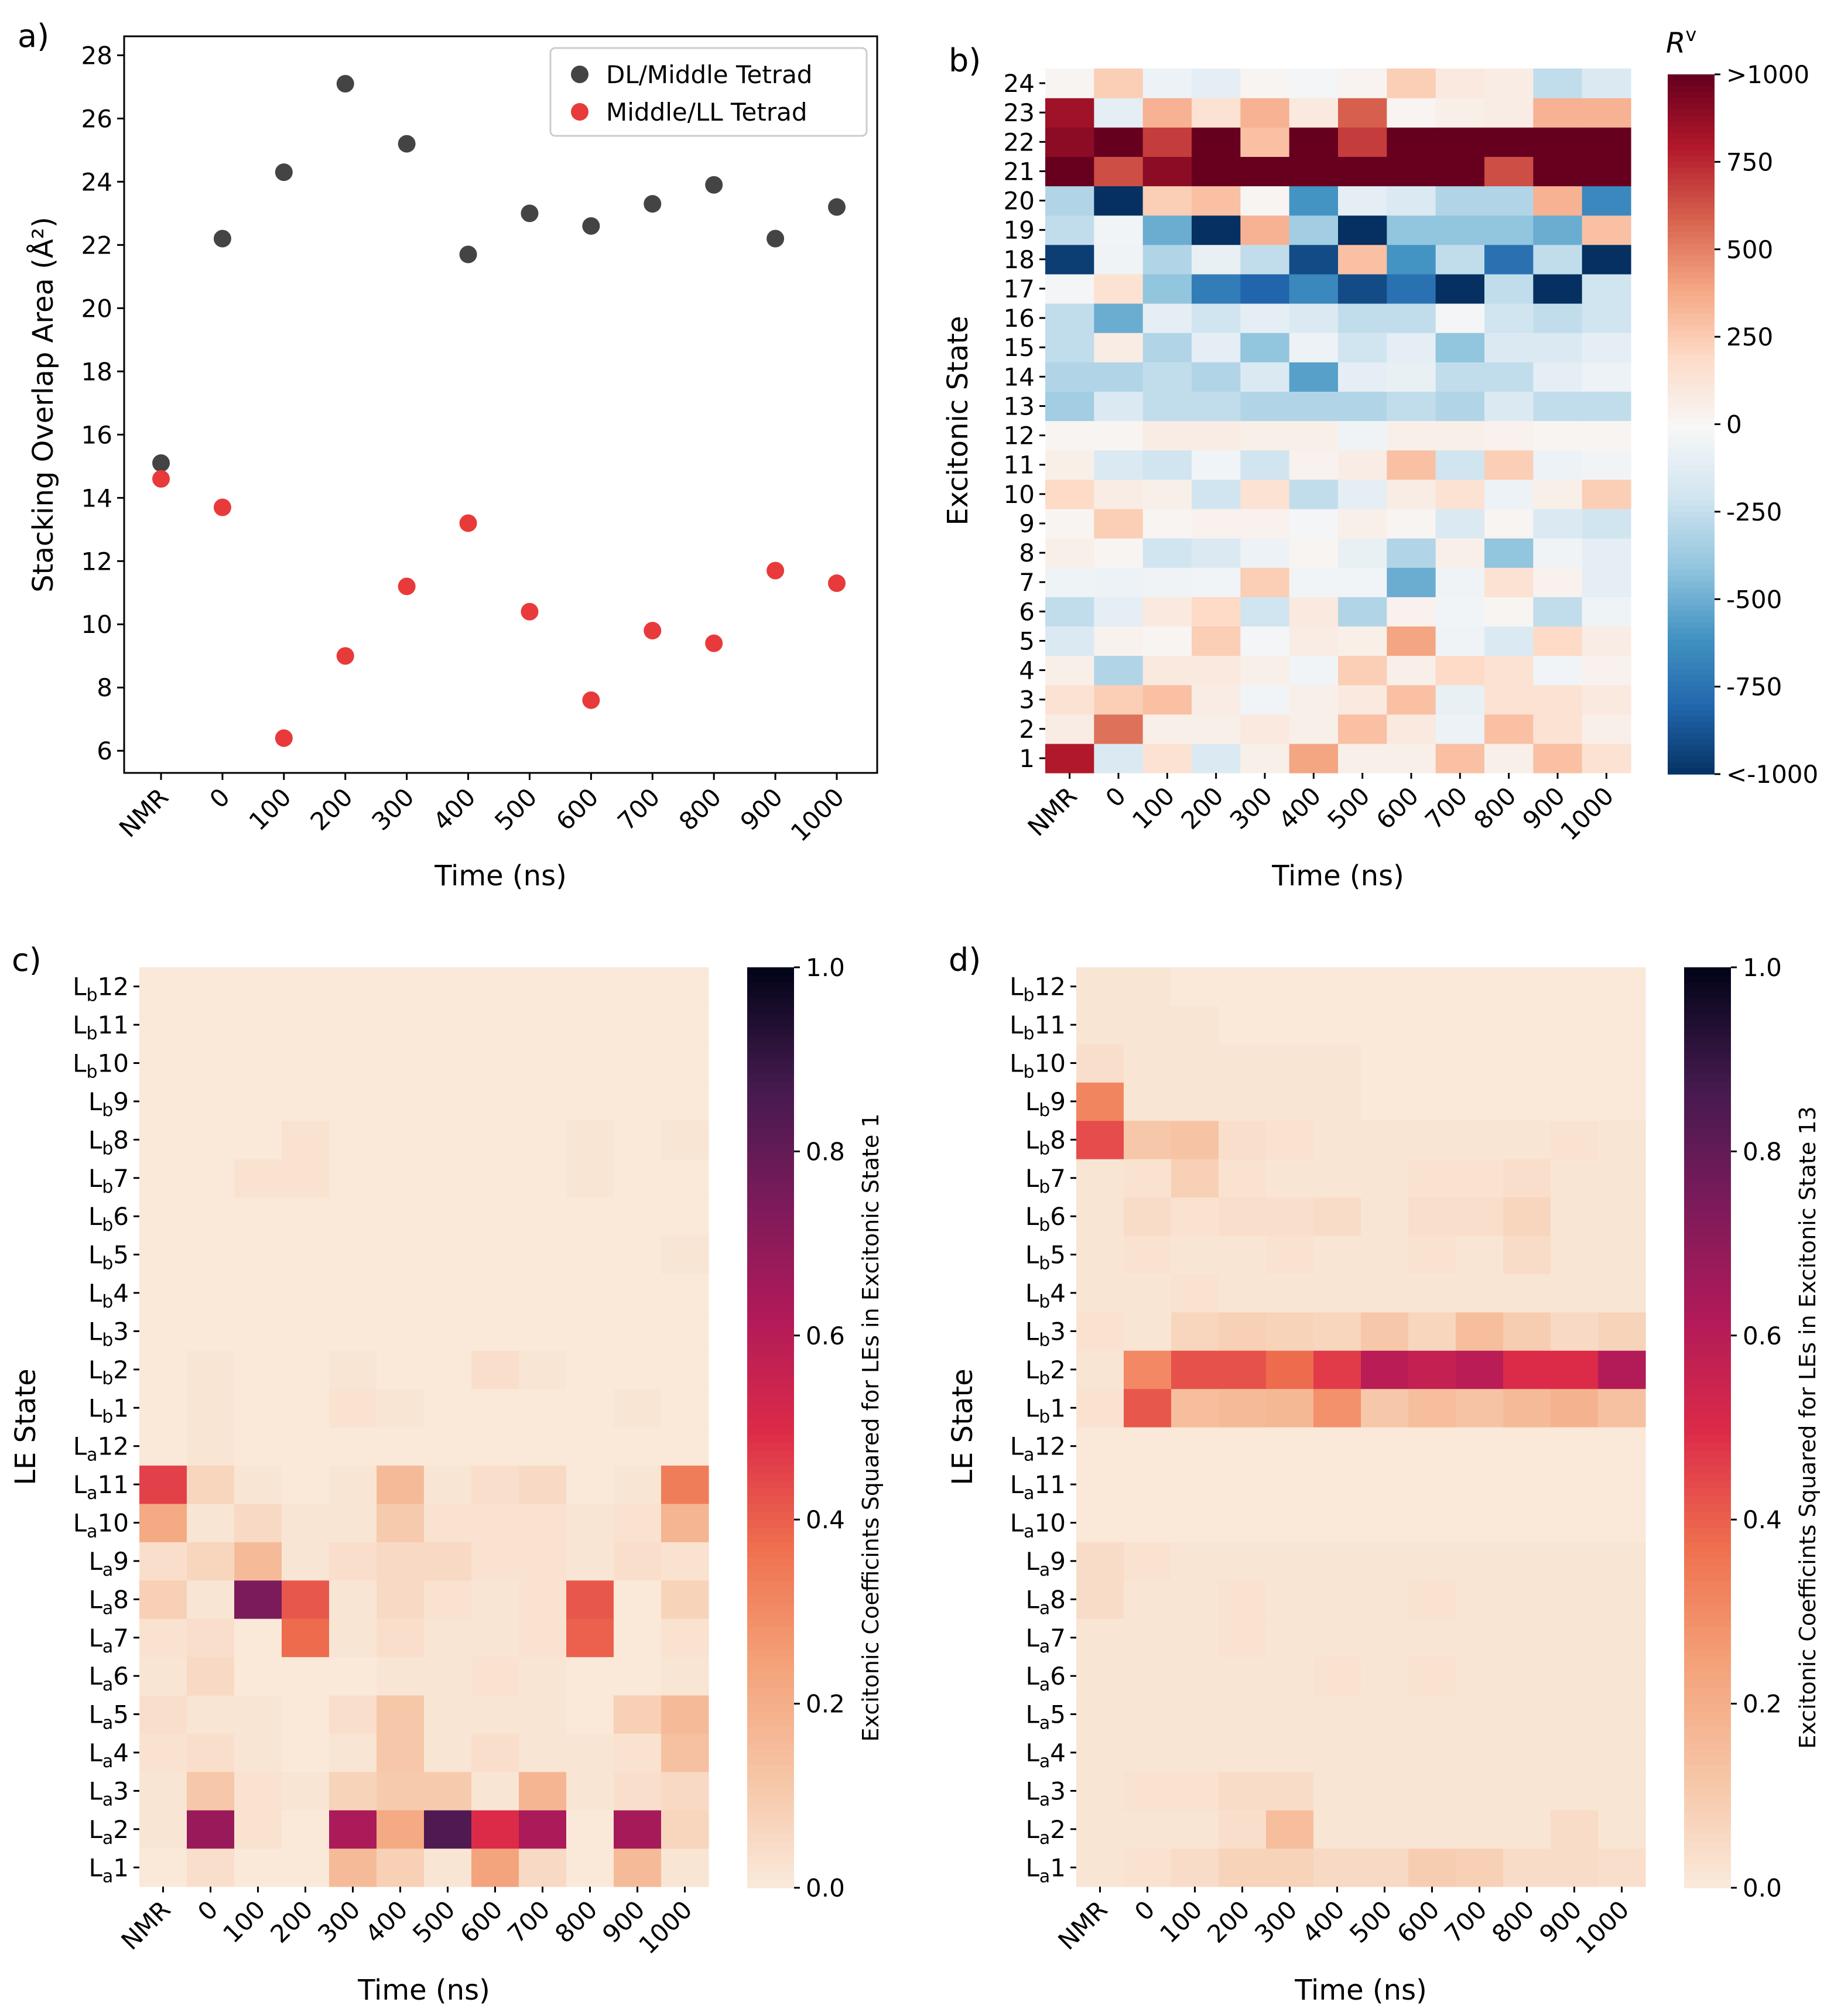  I want to click on y-tick-label: 4, so click(1027, 670).